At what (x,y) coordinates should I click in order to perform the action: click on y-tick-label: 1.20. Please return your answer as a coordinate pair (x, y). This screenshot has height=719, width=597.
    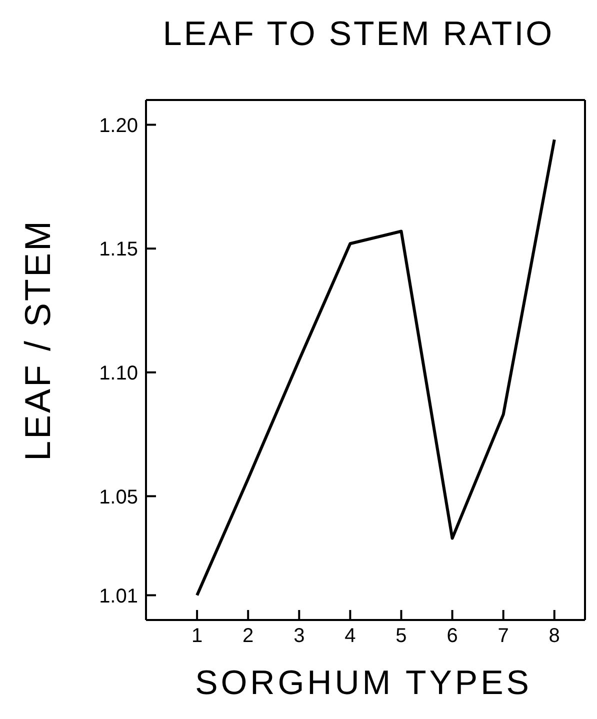
    Looking at the image, I should click on (118, 125).